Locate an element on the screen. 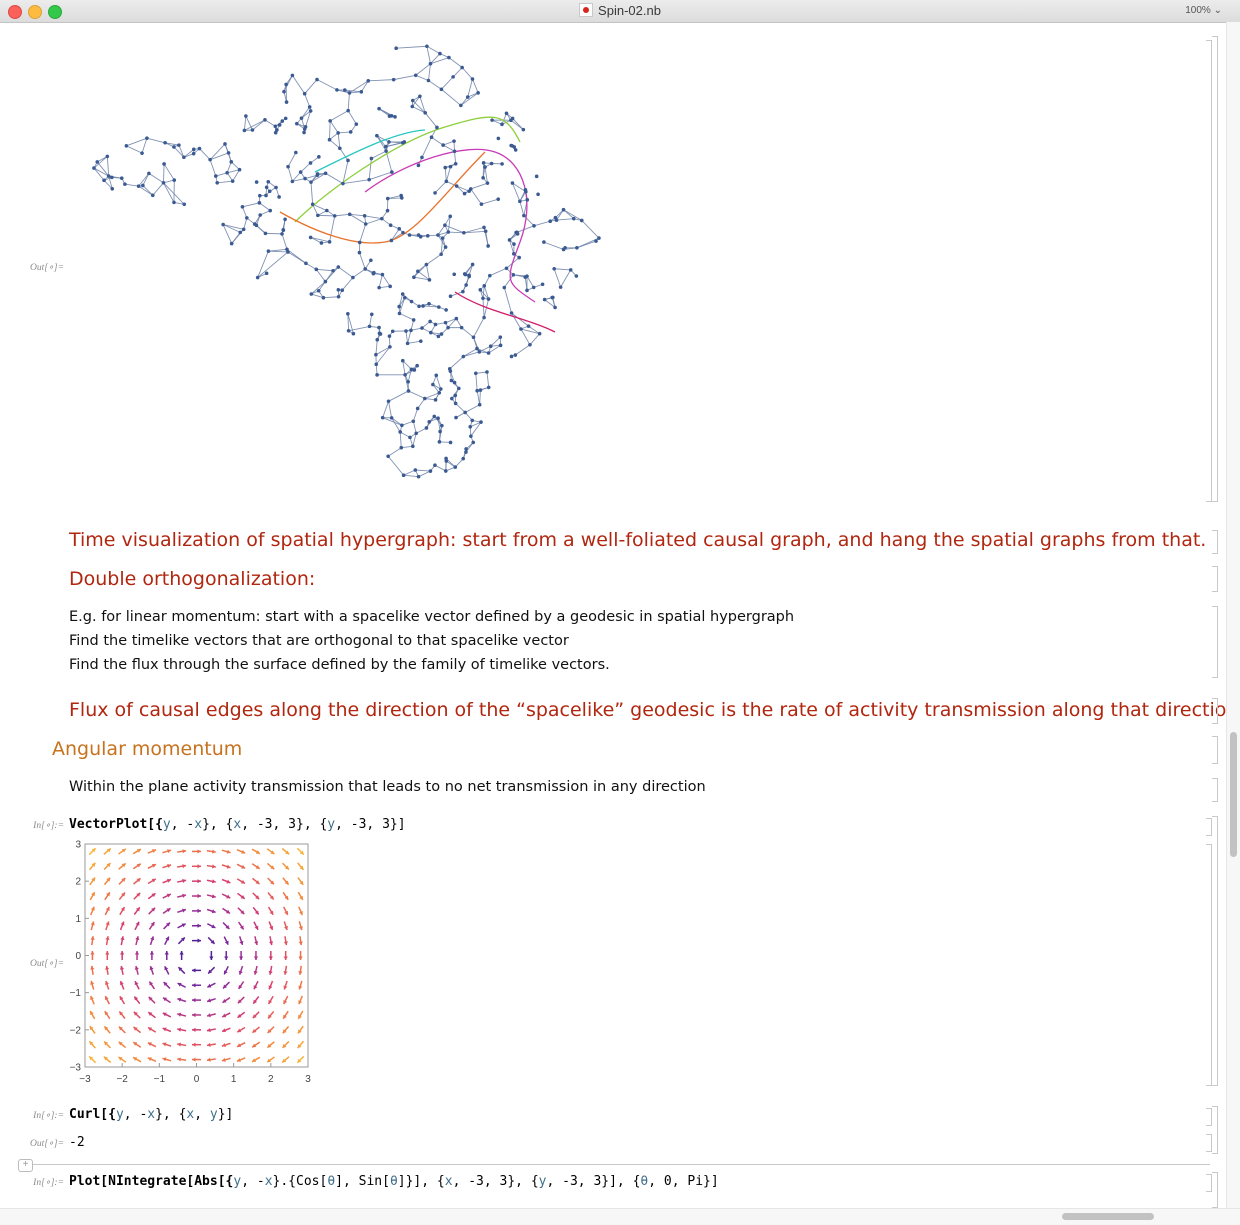 The image size is (1240, 1225). cell-bracket-vectorplot-group is located at coordinates (1215, 951).